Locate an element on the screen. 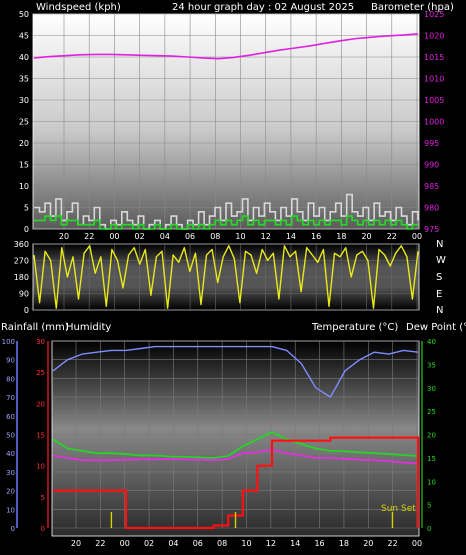 The width and height of the screenshot is (466, 555). y-left-tick-label: 50 is located at coordinates (24, 14).